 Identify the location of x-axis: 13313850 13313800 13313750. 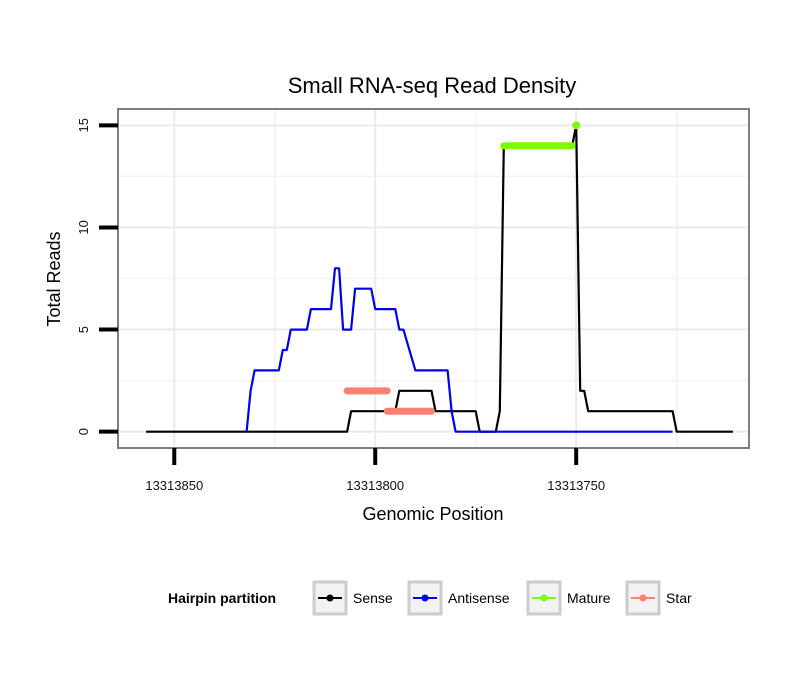
(375, 470).